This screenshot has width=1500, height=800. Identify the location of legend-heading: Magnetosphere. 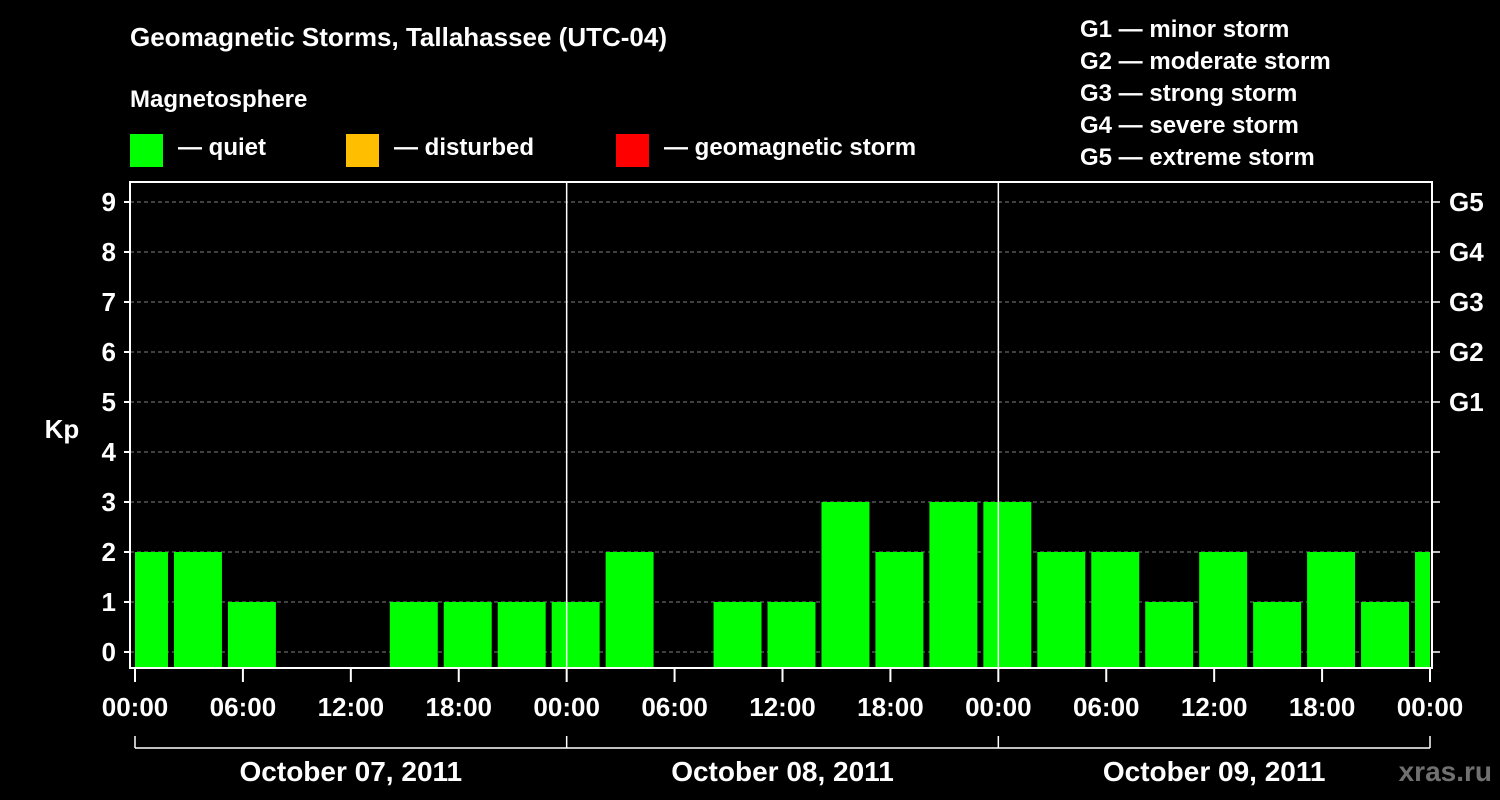
(219, 99).